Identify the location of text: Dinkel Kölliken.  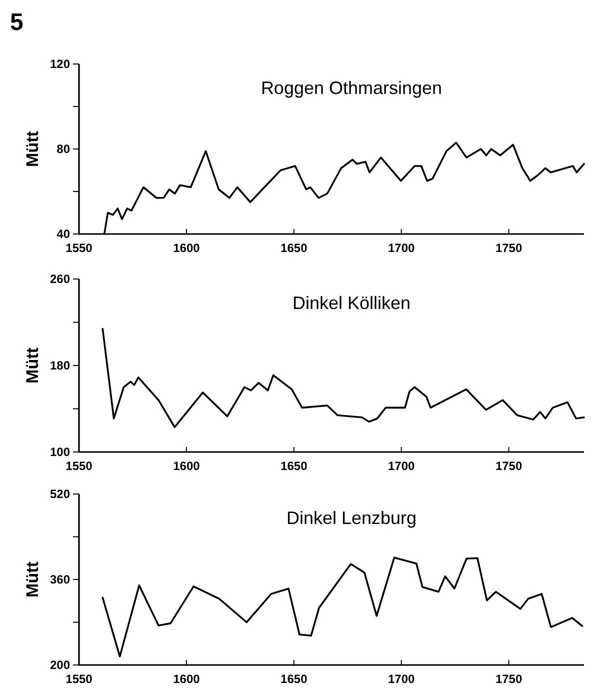
(351, 303).